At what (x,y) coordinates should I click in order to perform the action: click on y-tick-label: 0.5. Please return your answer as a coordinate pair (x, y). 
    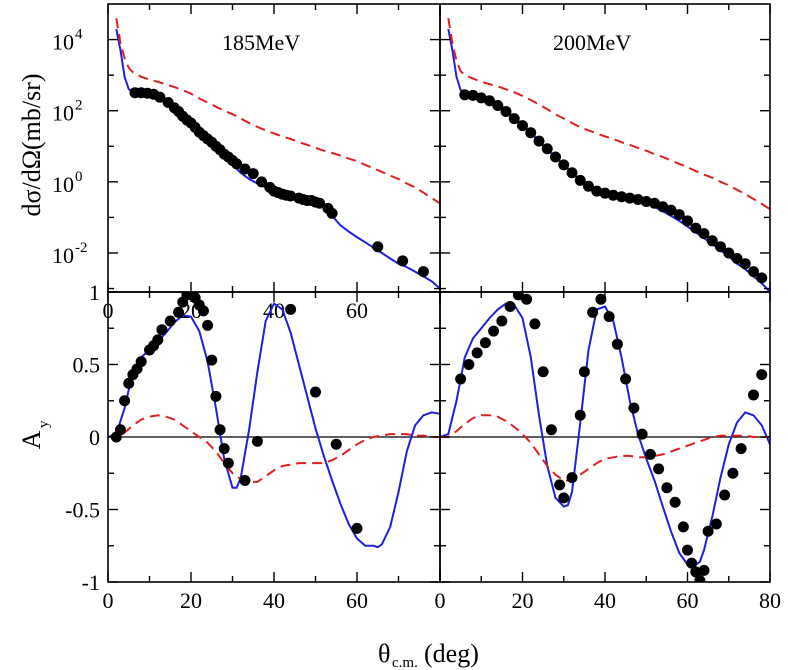
    Looking at the image, I should click on (87, 365).